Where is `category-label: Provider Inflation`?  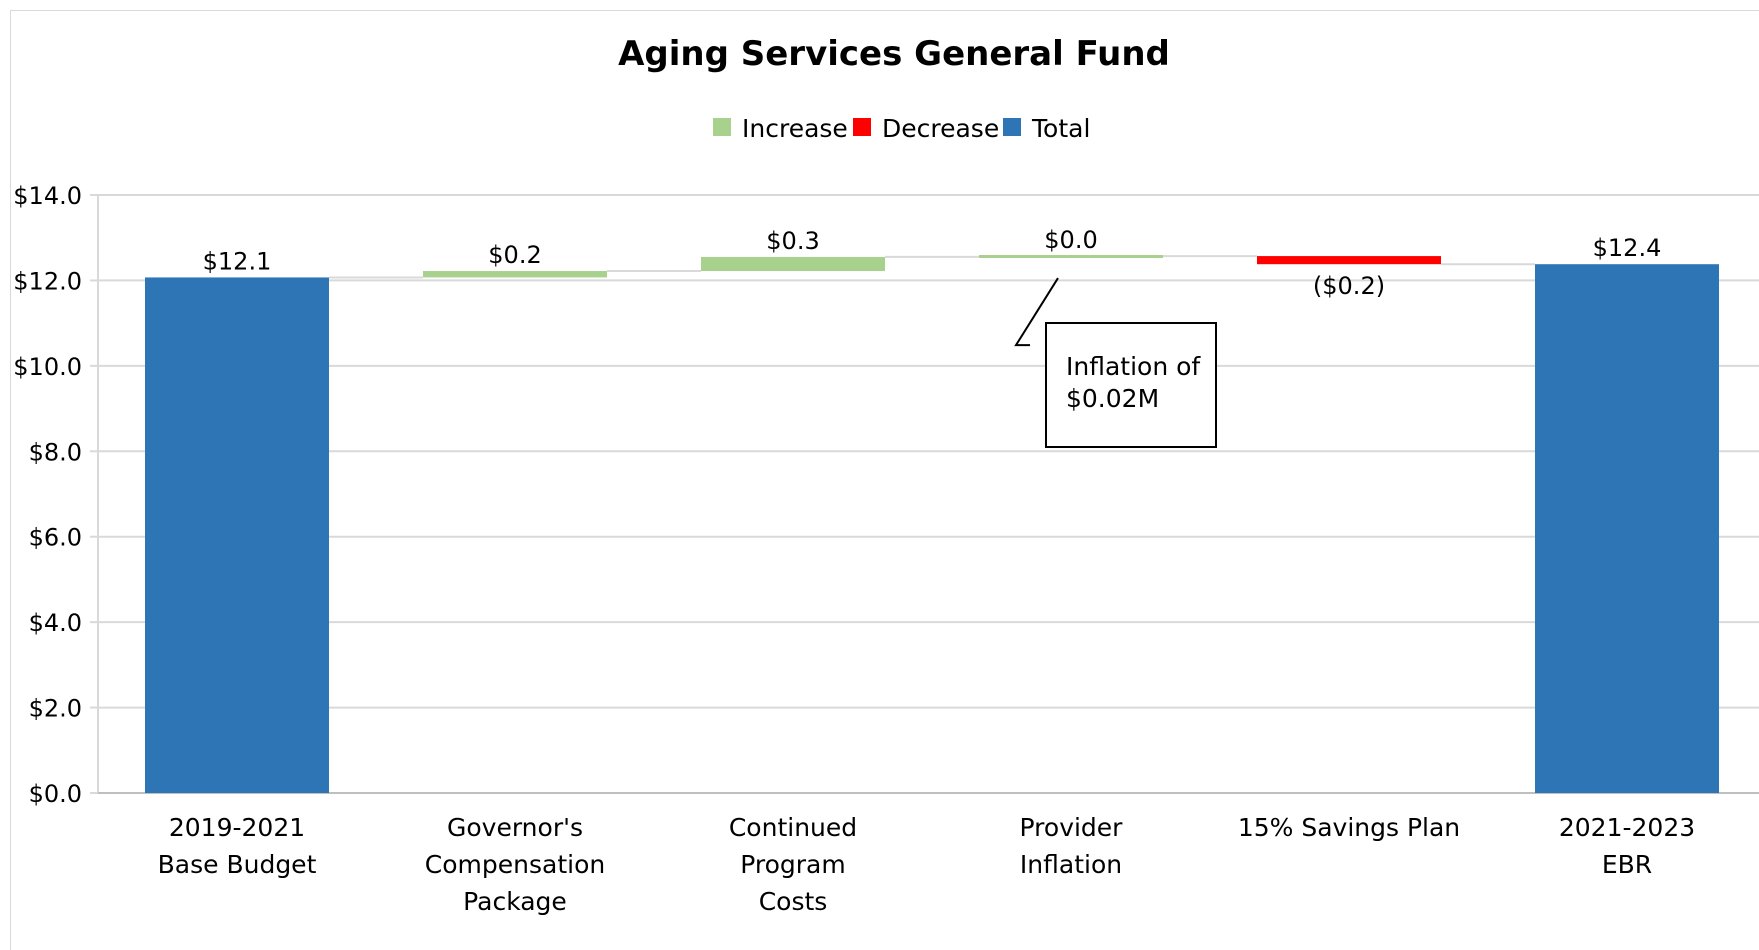
category-label: Provider Inflation is located at coordinates (1072, 846).